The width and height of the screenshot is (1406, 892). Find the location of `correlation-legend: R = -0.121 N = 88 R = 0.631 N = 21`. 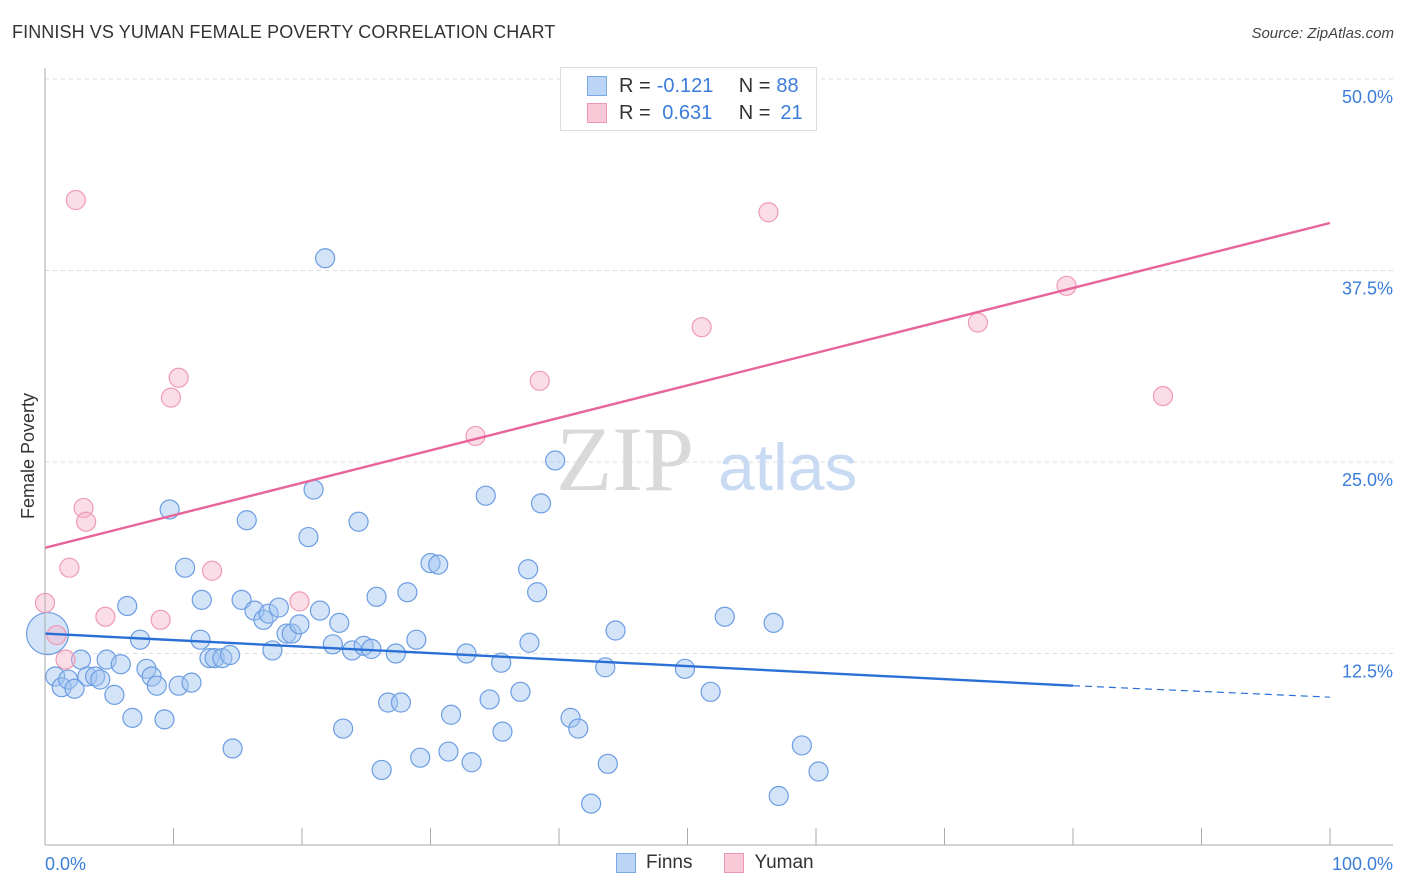

correlation-legend: R = -0.121 N = 88 R = 0.631 N = 21 is located at coordinates (688, 99).